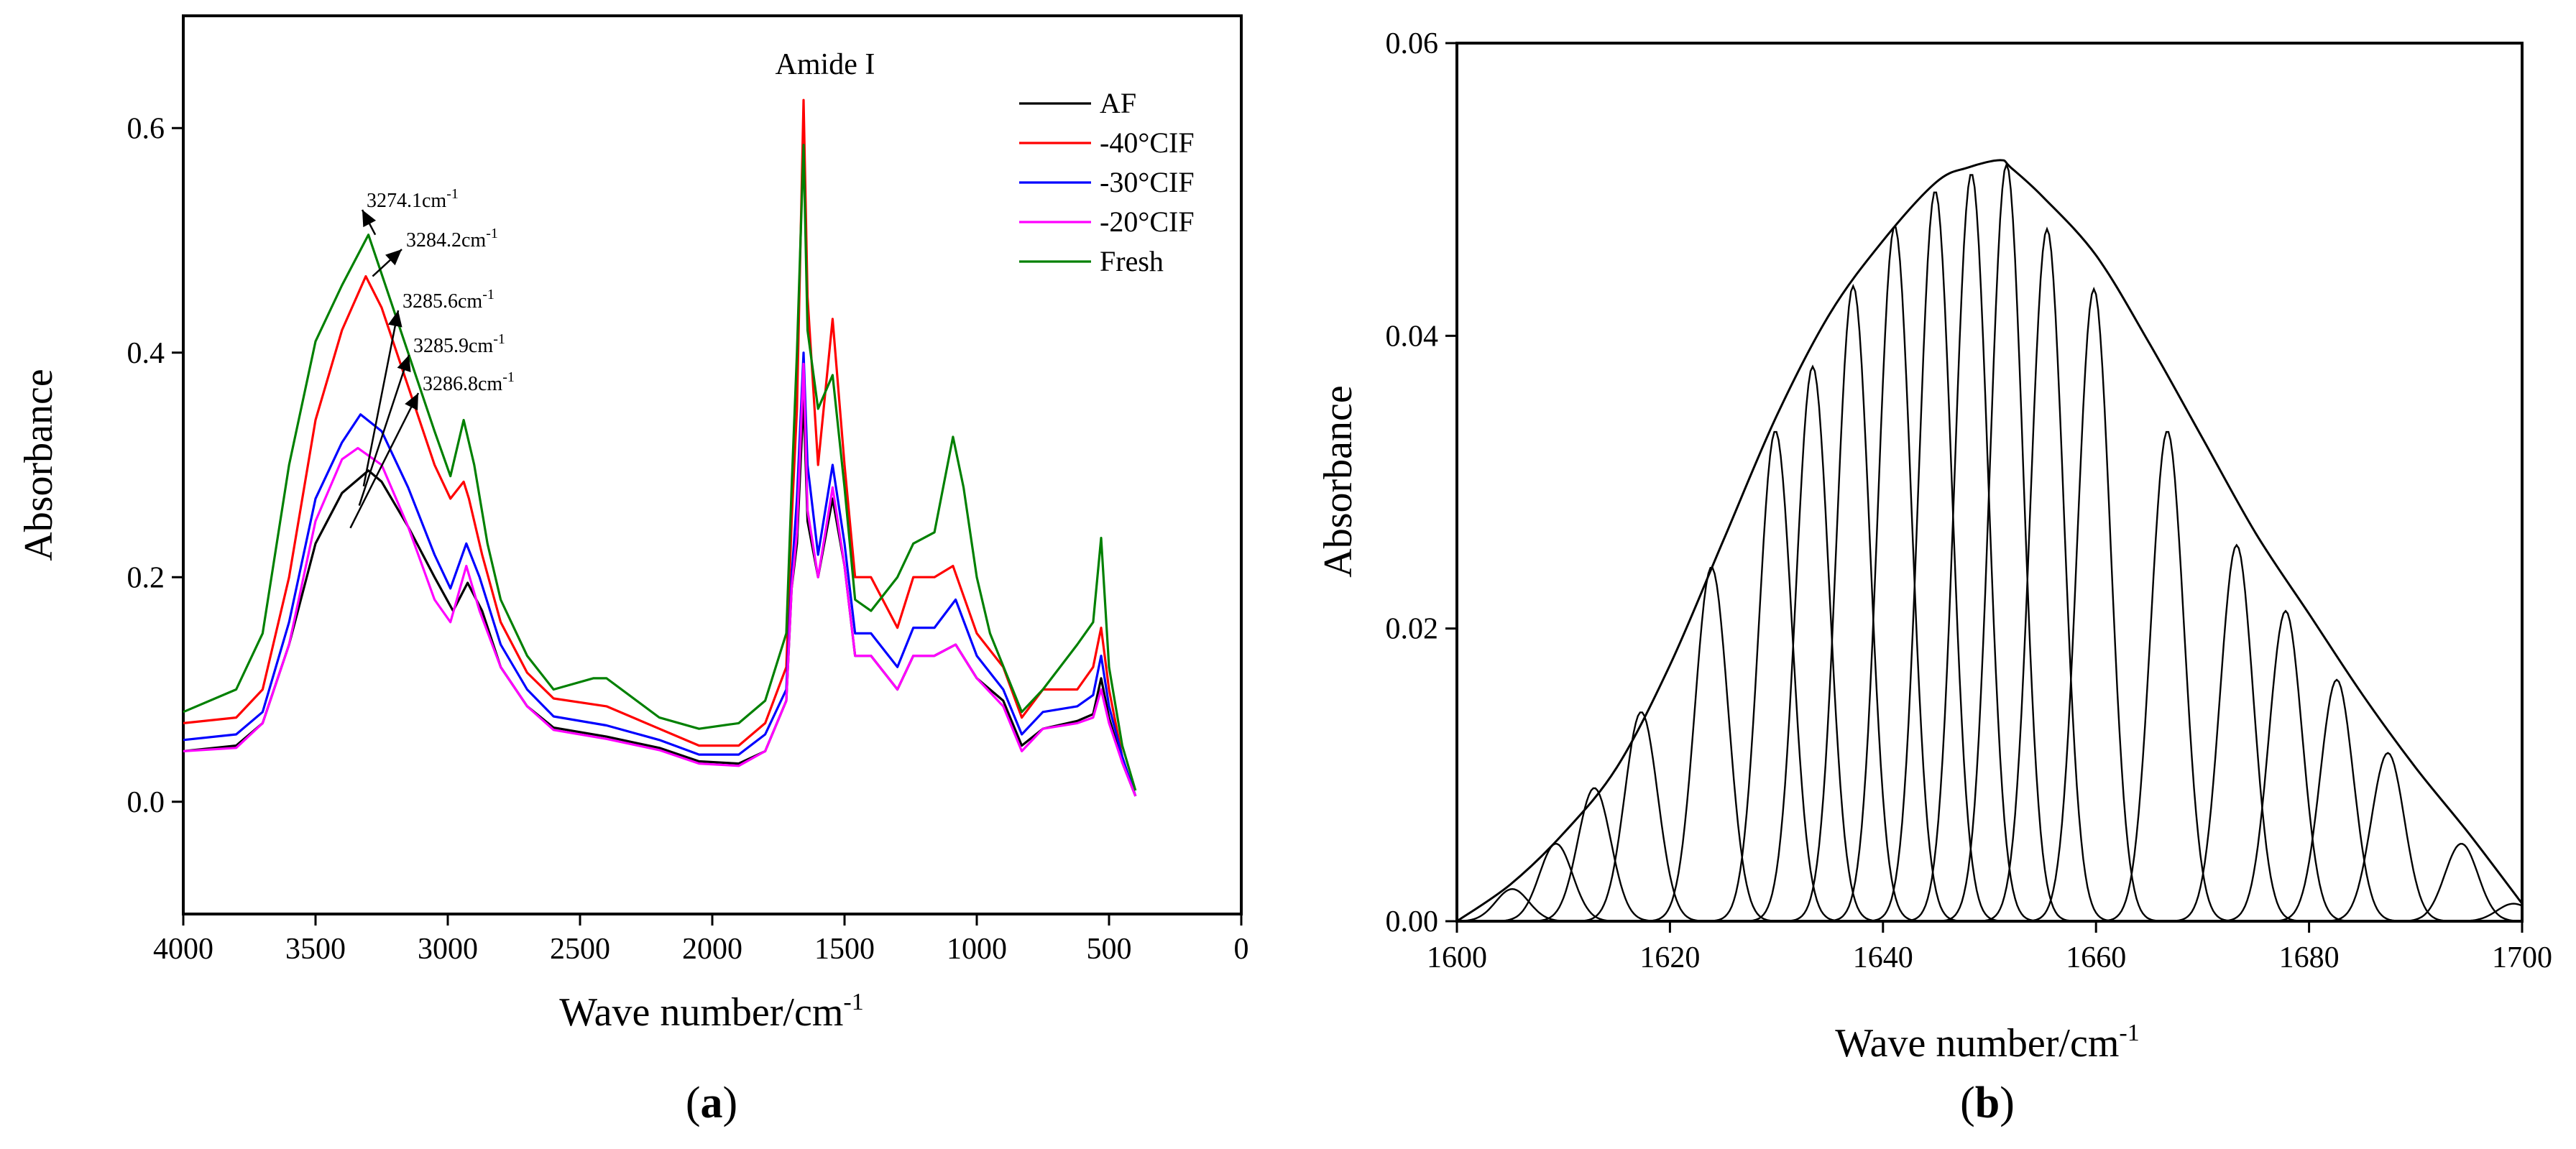 The image size is (2576, 1149). I want to click on x-tick-label-a: 2500, so click(580, 949).